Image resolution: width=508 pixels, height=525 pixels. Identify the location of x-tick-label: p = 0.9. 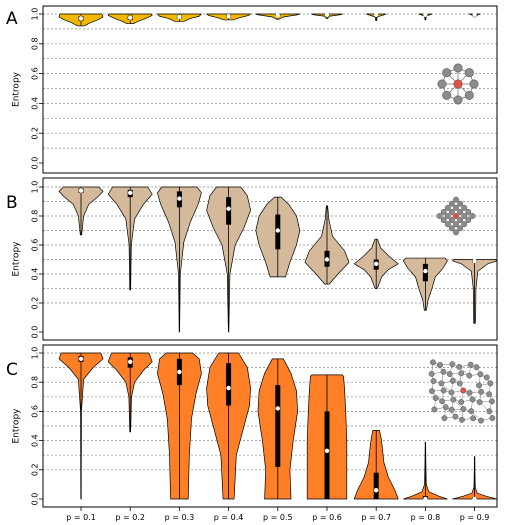
(475, 517).